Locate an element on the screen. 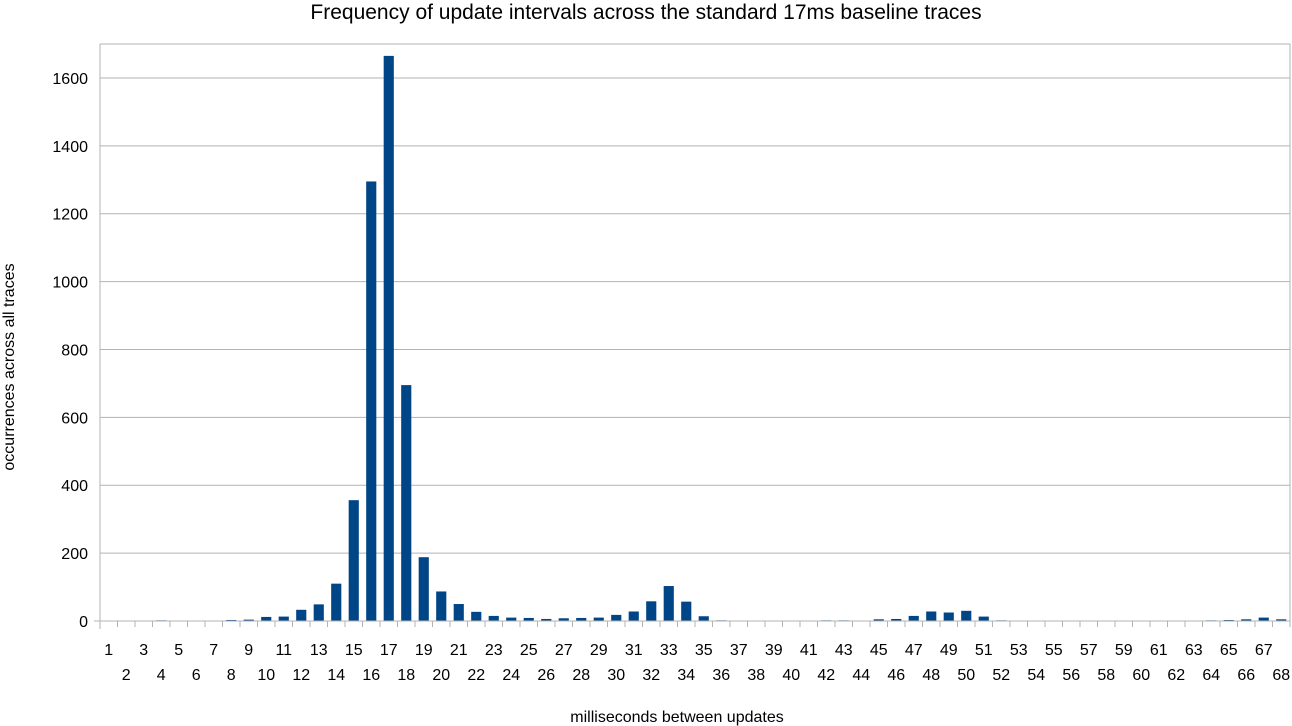 Image resolution: width=1292 pixels, height=726 pixels. x-tick-label: 37 is located at coordinates (739, 650).